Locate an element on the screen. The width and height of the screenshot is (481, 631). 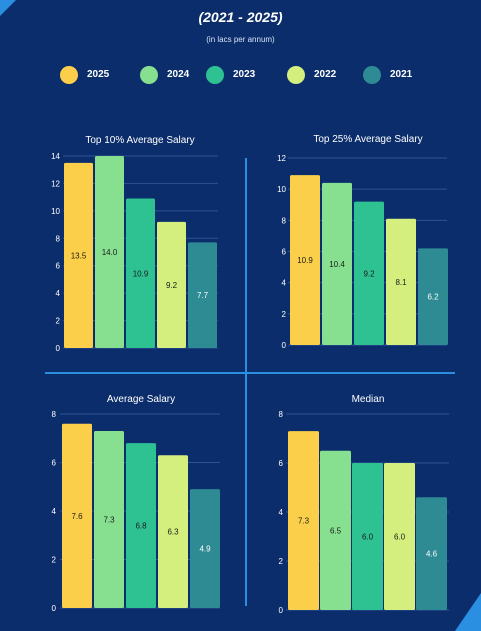
data-label: 6.5 is located at coordinates (336, 530).